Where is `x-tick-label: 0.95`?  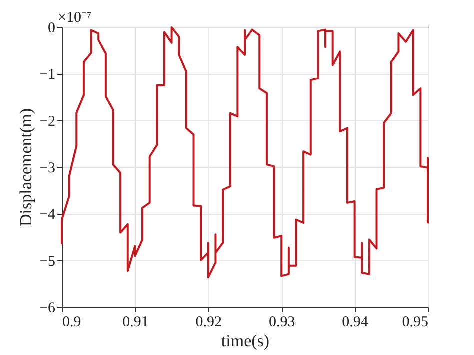
x-tick-label: 0.95 is located at coordinates (415, 322).